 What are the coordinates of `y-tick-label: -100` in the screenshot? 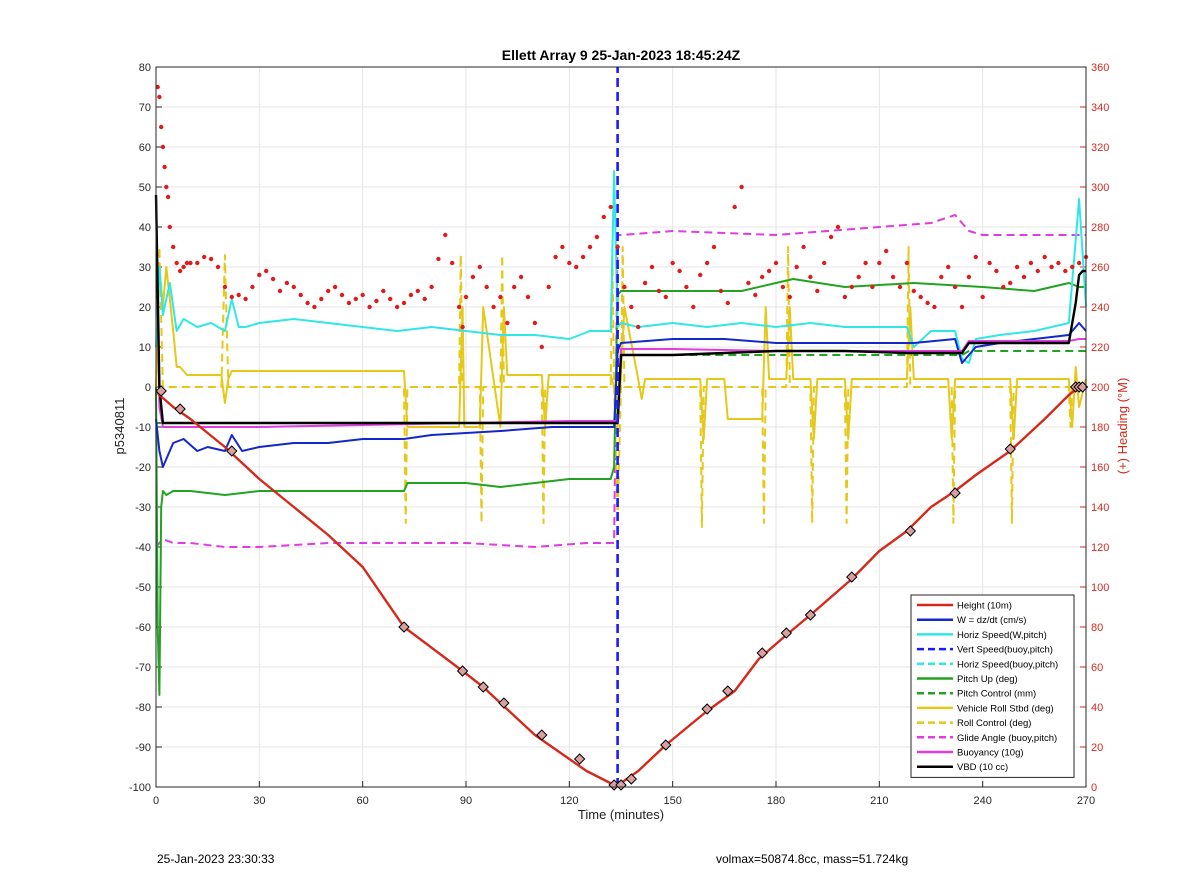 It's located at (140, 788).